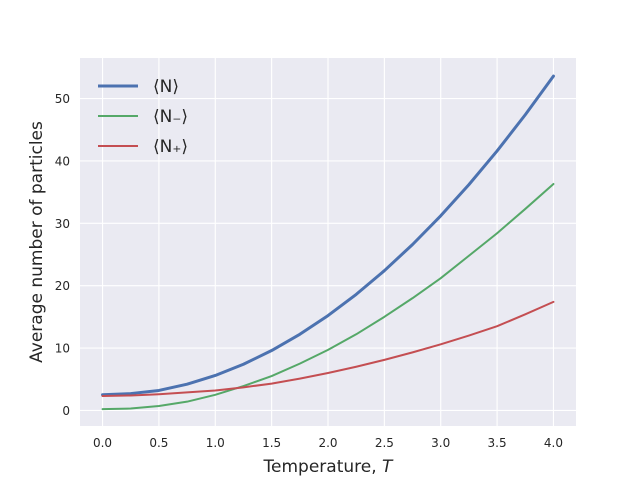 The image size is (640, 480). Describe the element at coordinates (62, 349) in the screenshot. I see `y-tick-label: 10` at that location.